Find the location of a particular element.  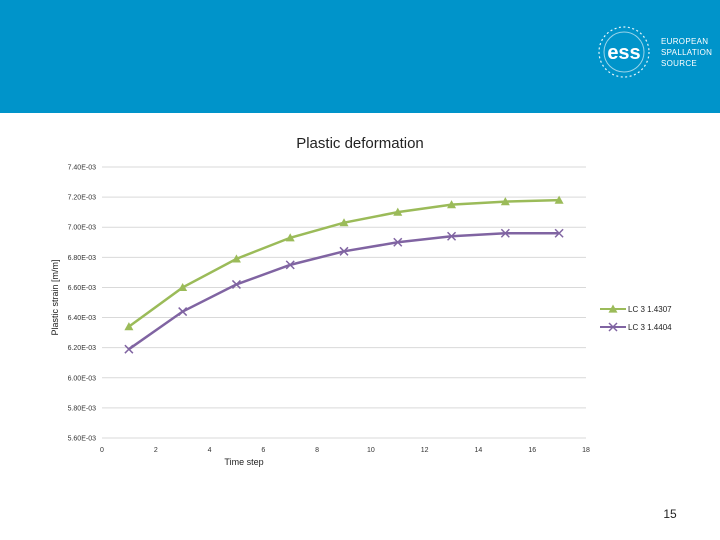

logo-wordmark: EUROPEAN SPALLATION SOURCE is located at coordinates (686, 52).